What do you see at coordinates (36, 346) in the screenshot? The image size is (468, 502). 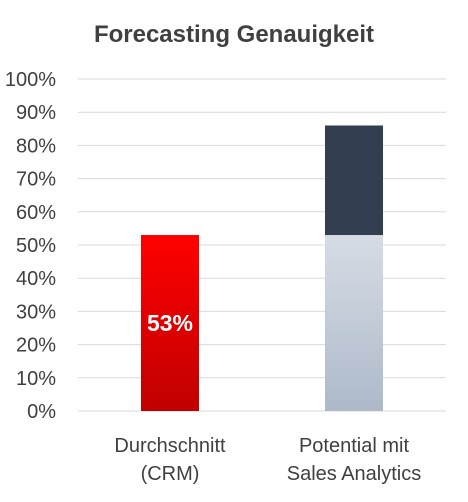 I see `y-tick-label: 20%` at bounding box center [36, 346].